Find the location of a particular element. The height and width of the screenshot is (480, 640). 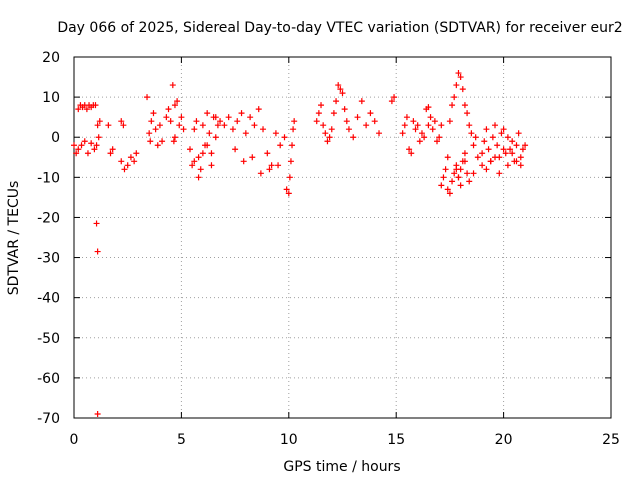

y-tick-labels: 20 10 0 -10 -20 -30 -40 -50 -60 -70 is located at coordinates (48, 238).